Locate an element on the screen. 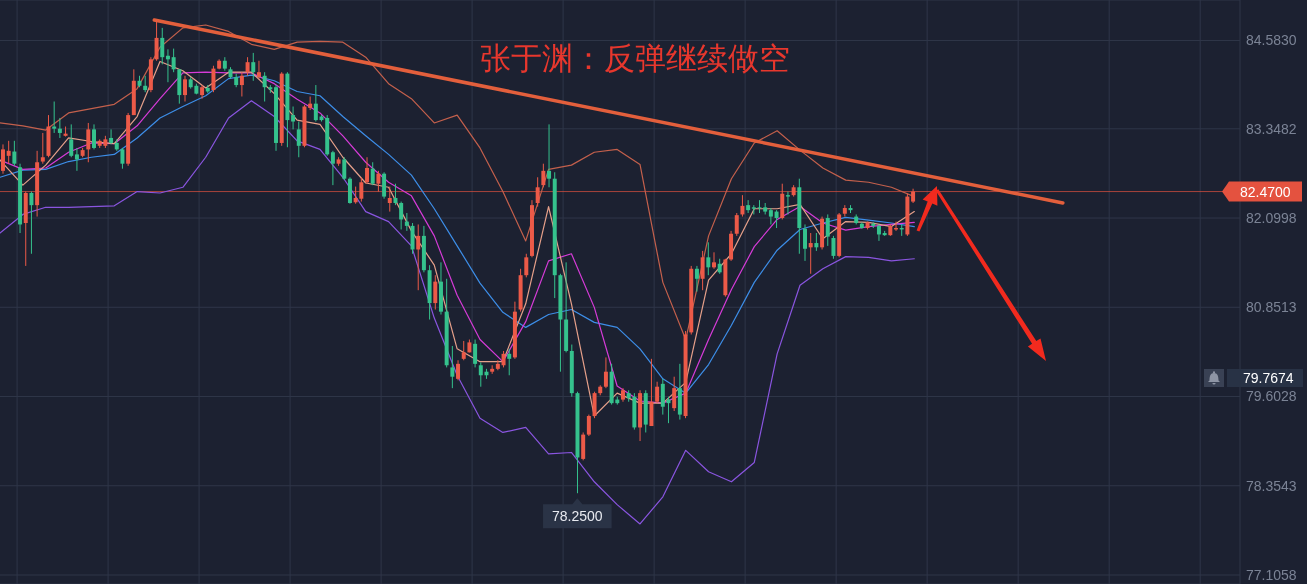 The image size is (1307, 584). y-tick-label: 77.1058 is located at coordinates (1271, 574).